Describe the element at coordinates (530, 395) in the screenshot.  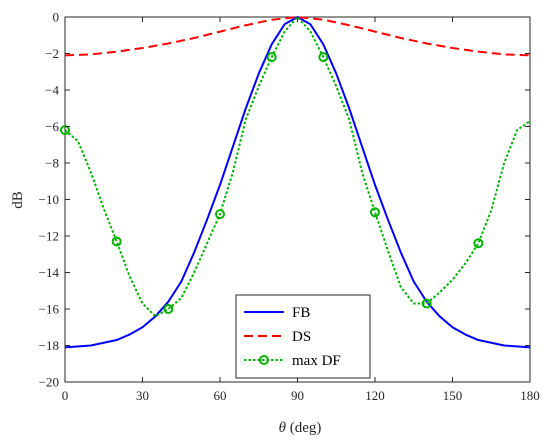
I see `x-tick-label: 180` at that location.